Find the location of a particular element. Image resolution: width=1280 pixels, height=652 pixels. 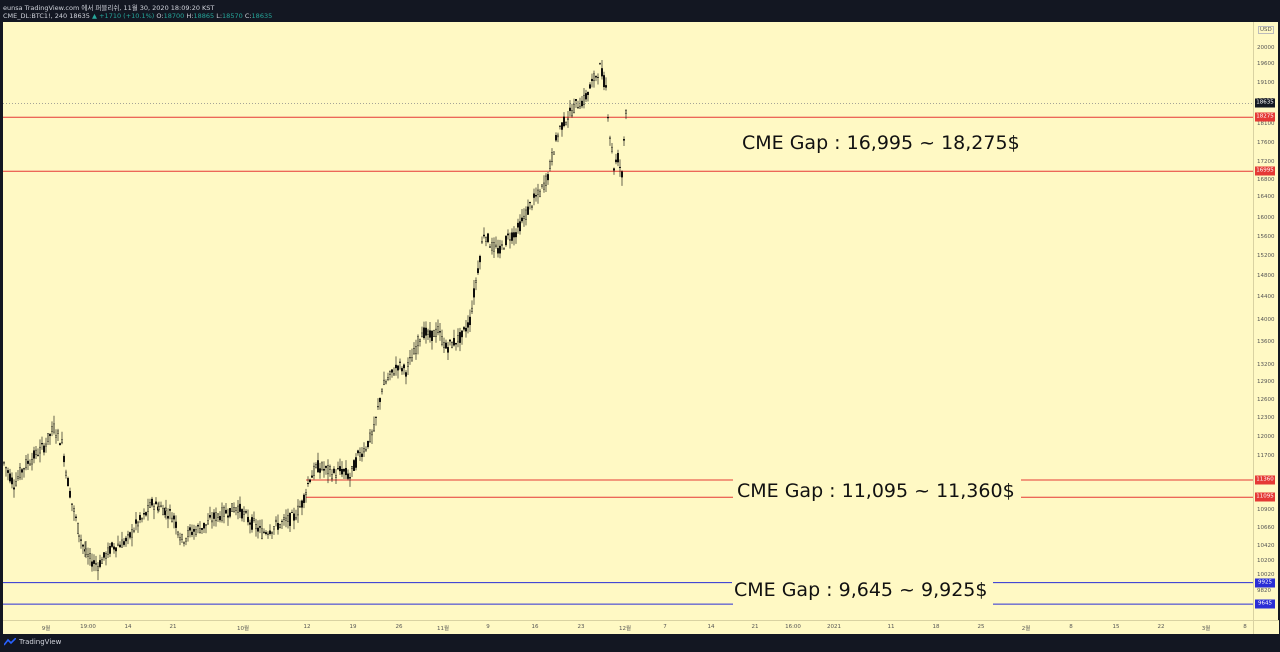

currency-label: USD is located at coordinates (1266, 30).